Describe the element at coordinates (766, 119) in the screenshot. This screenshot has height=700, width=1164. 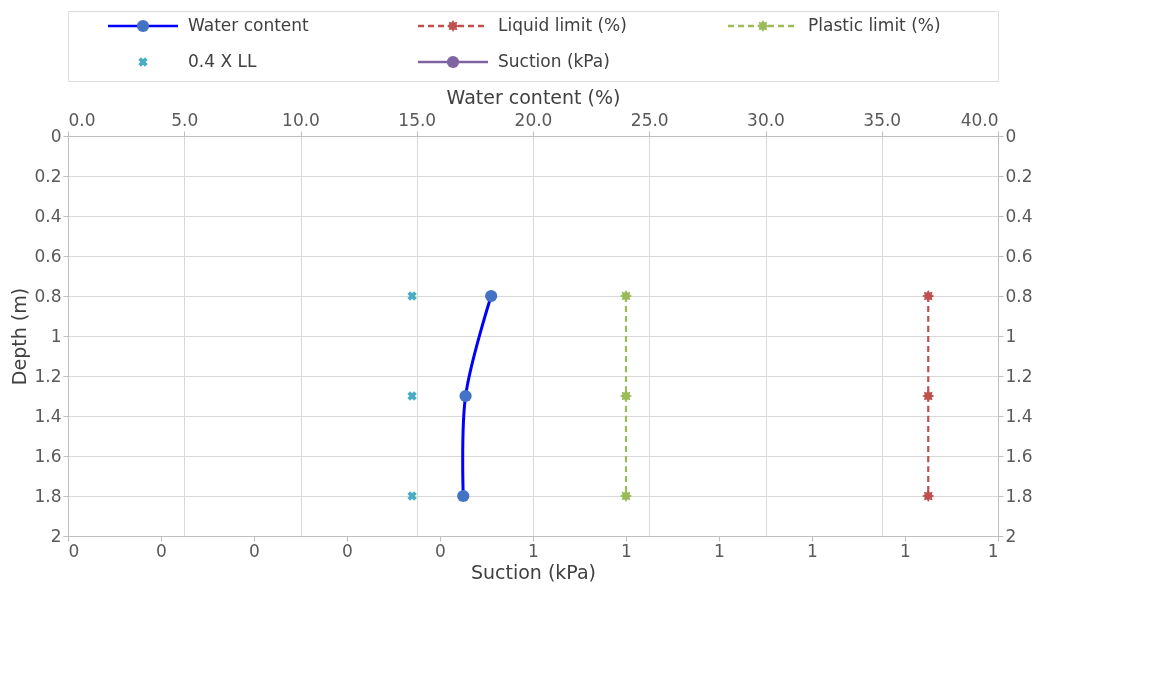
I see `x2-tick-label: 30.0` at that location.